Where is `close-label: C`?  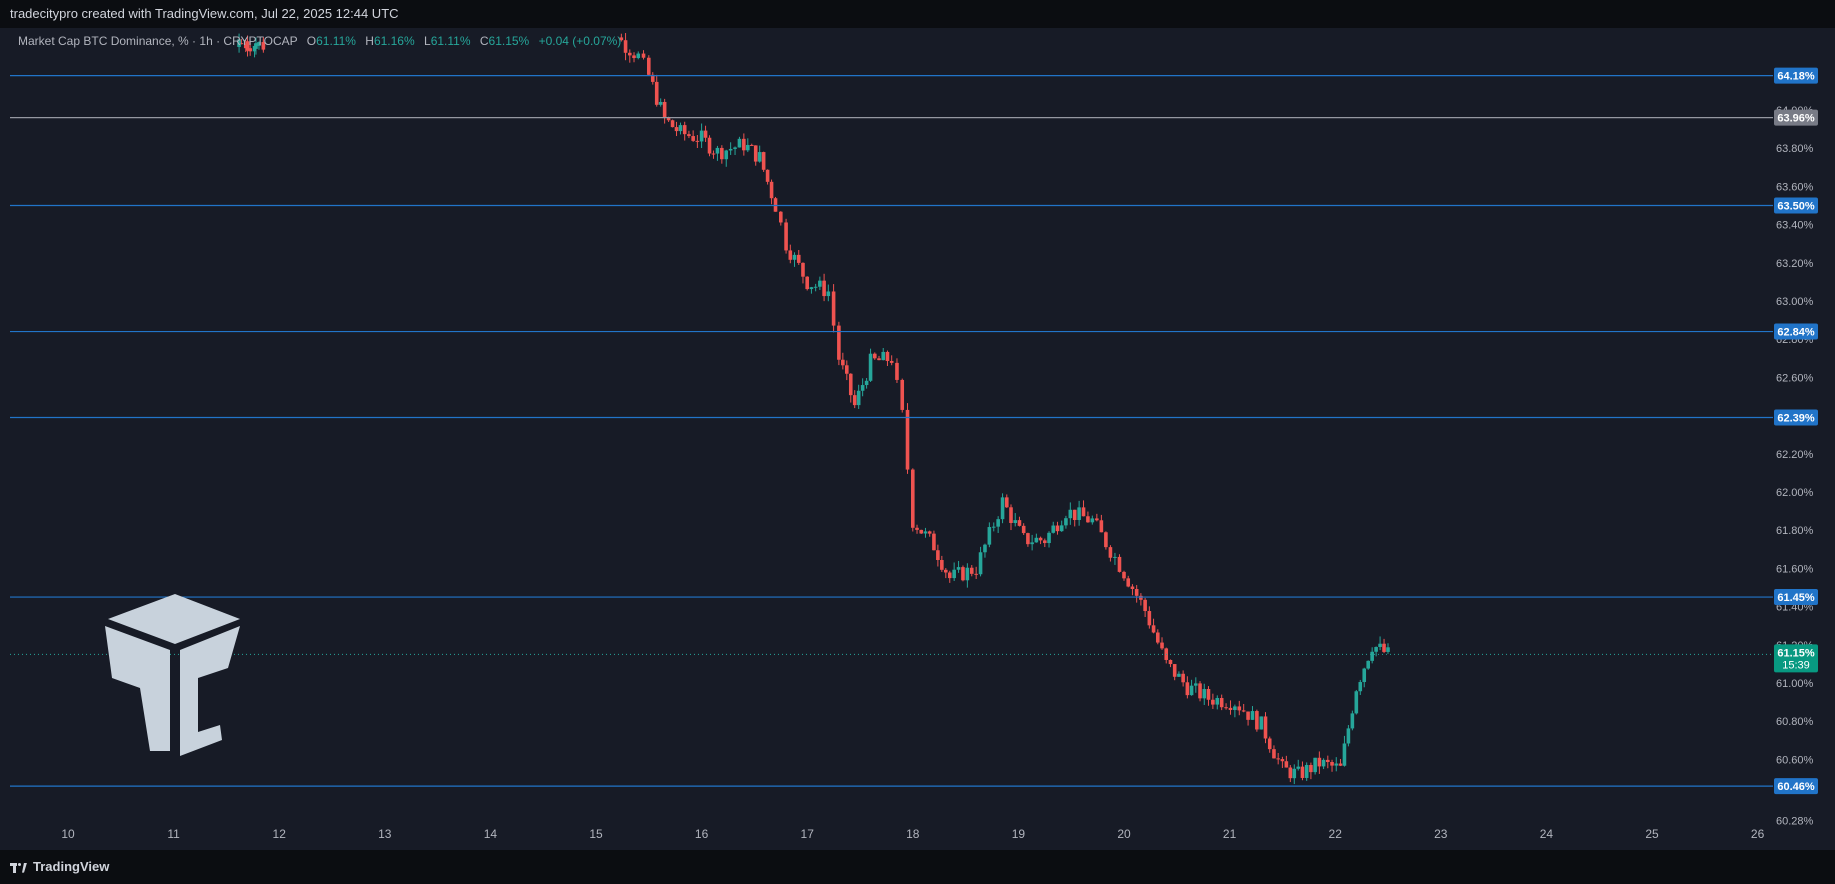
close-label: C is located at coordinates (484, 41).